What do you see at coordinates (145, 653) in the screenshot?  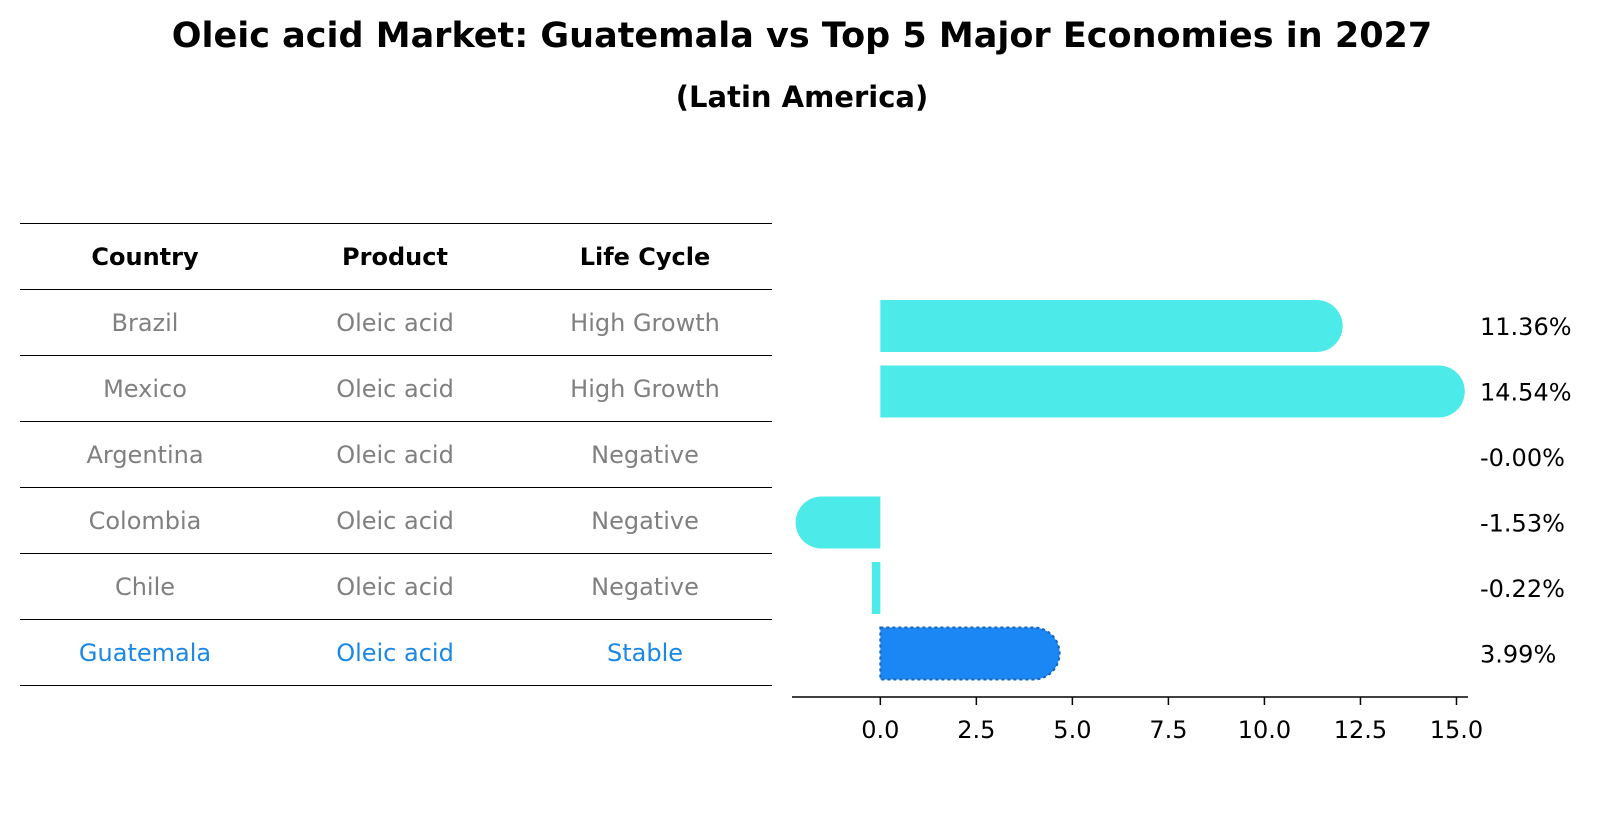 I see `cell-country: Guatemala` at bounding box center [145, 653].